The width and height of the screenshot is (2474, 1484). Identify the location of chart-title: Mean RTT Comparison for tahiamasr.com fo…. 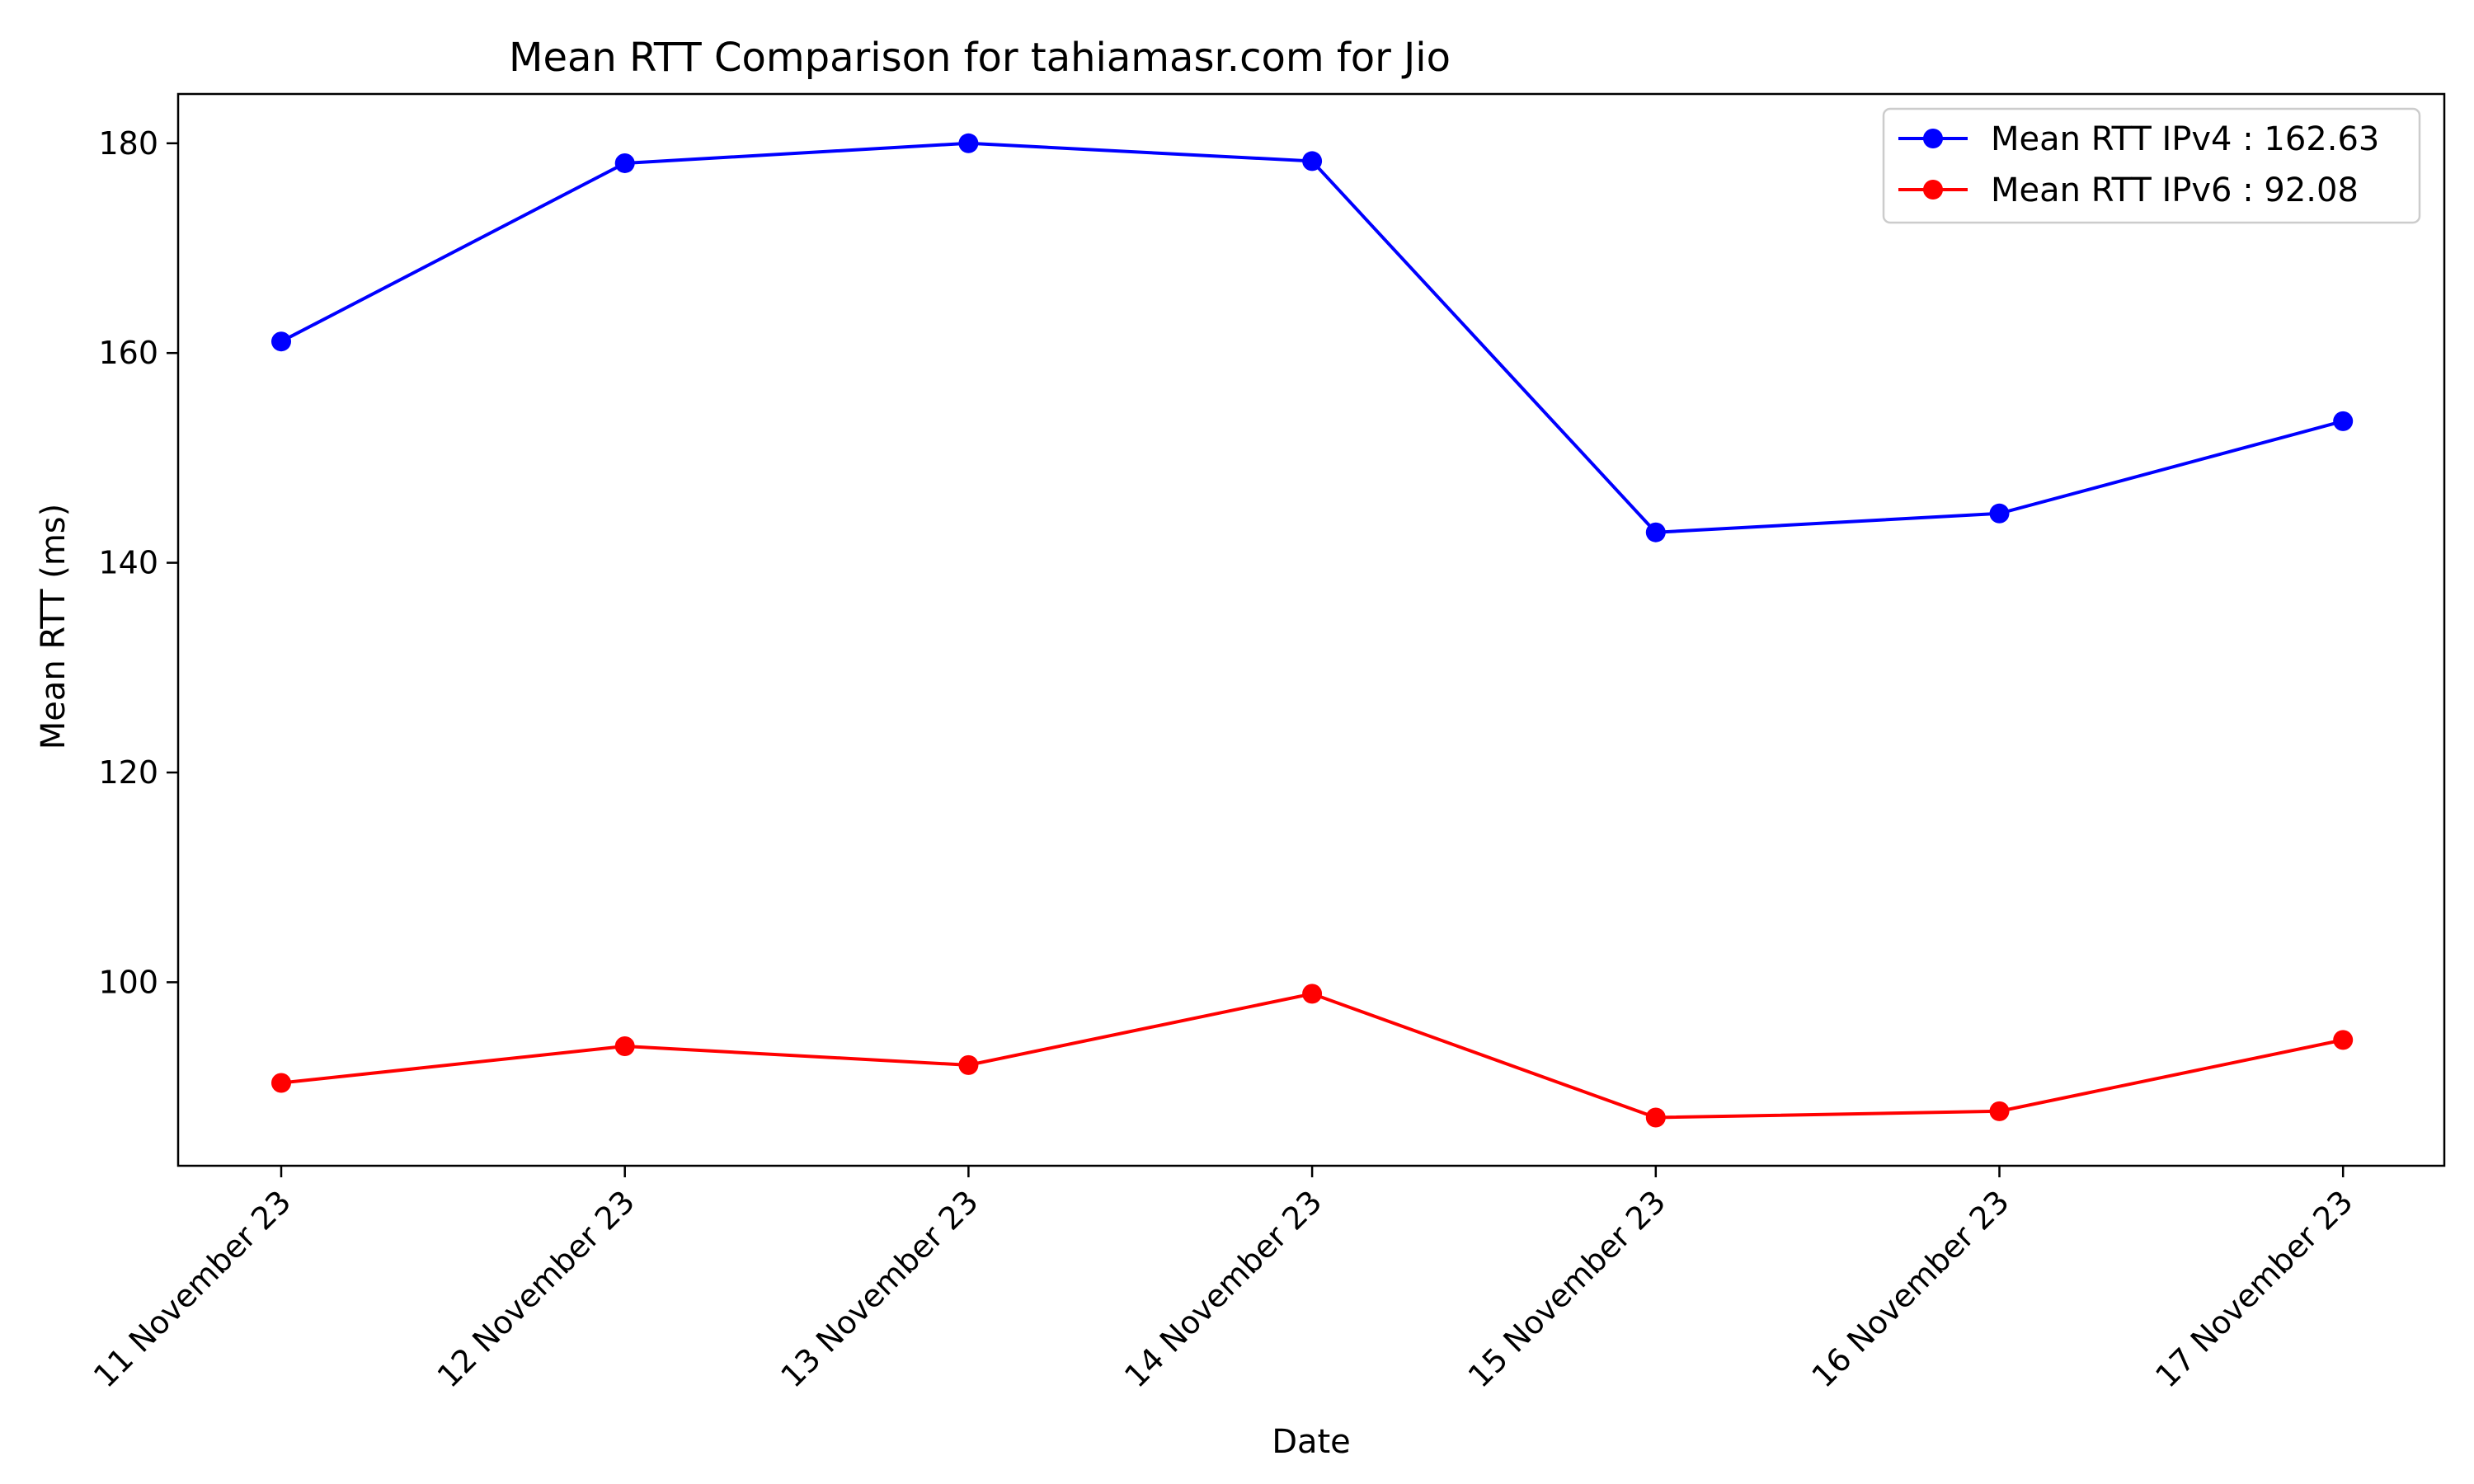
(980, 58).